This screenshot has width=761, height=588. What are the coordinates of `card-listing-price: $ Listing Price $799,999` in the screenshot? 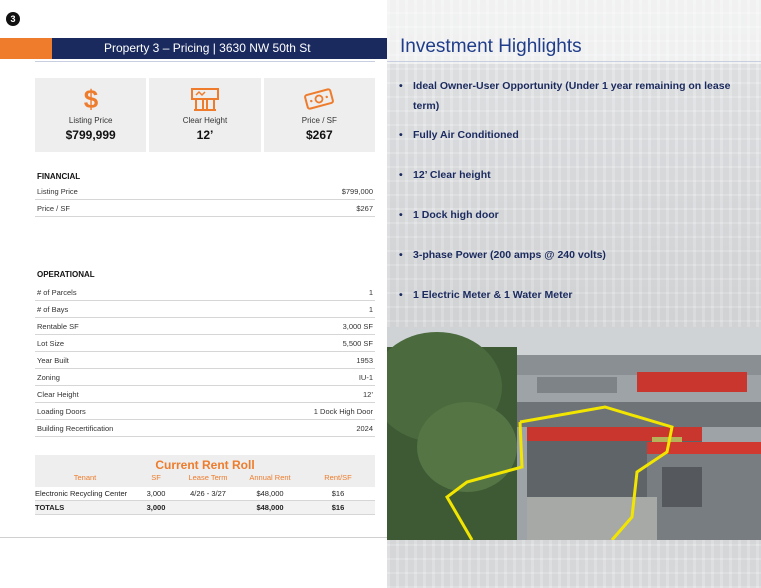 It's located at (91, 115).